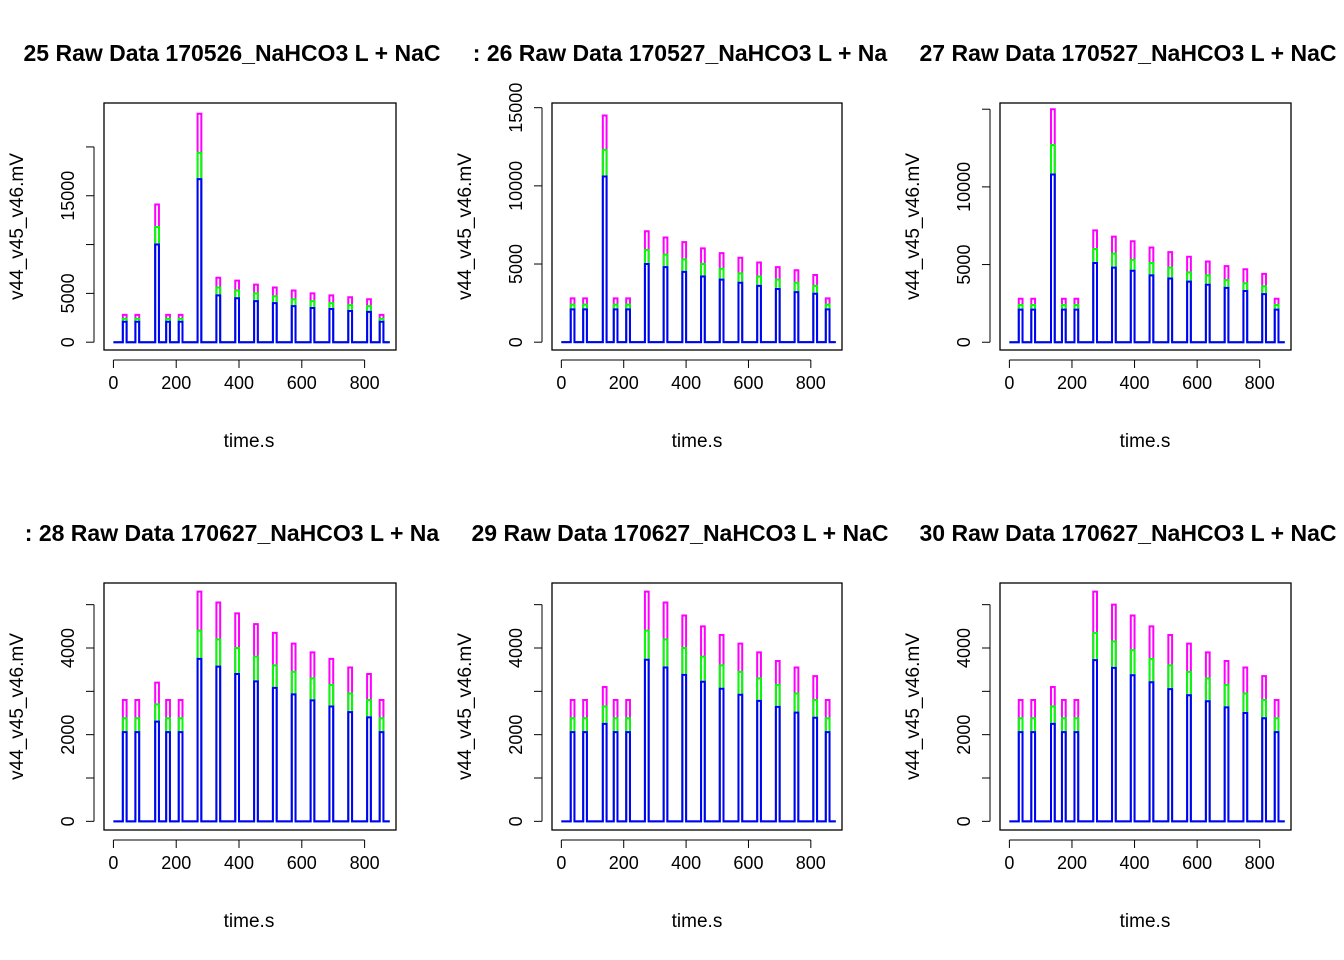 This screenshot has height=960, width=1344. I want to click on chart-title: 30 Raw Data 170627_NaHCO3 L + NaC, so click(1128, 533).